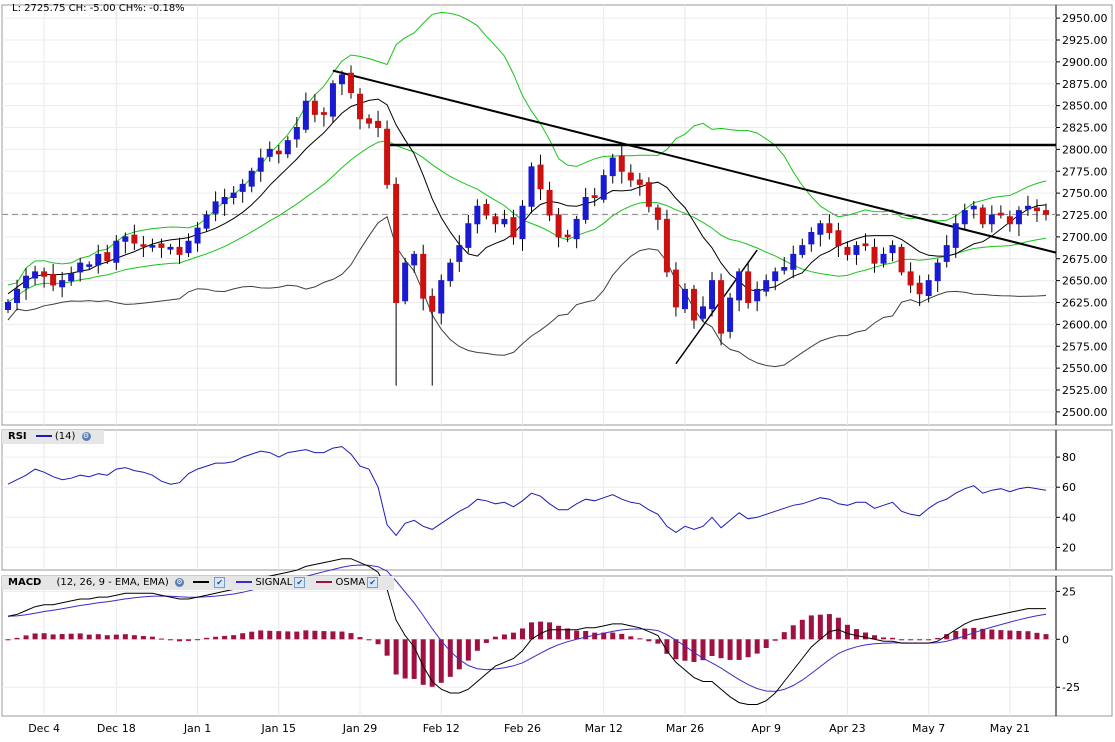  Describe the element at coordinates (44, 728) in the screenshot. I see `x-tick-label: Dec 4` at that location.